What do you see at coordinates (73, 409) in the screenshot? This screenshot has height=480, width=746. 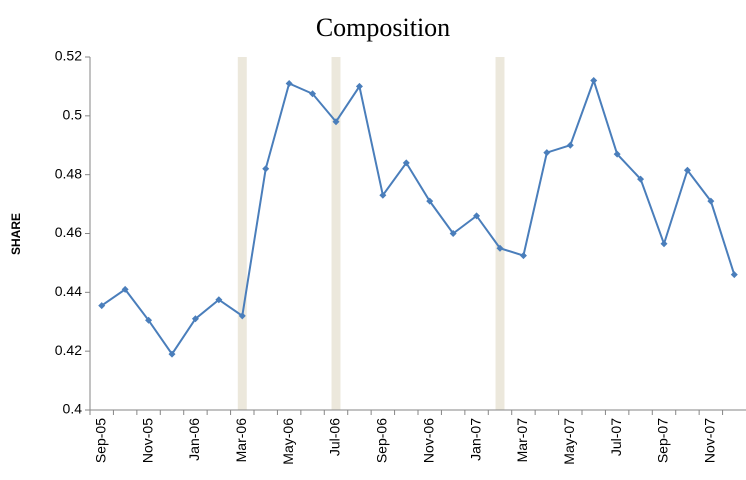 I see `y-tick-label: 0.4` at bounding box center [73, 409].